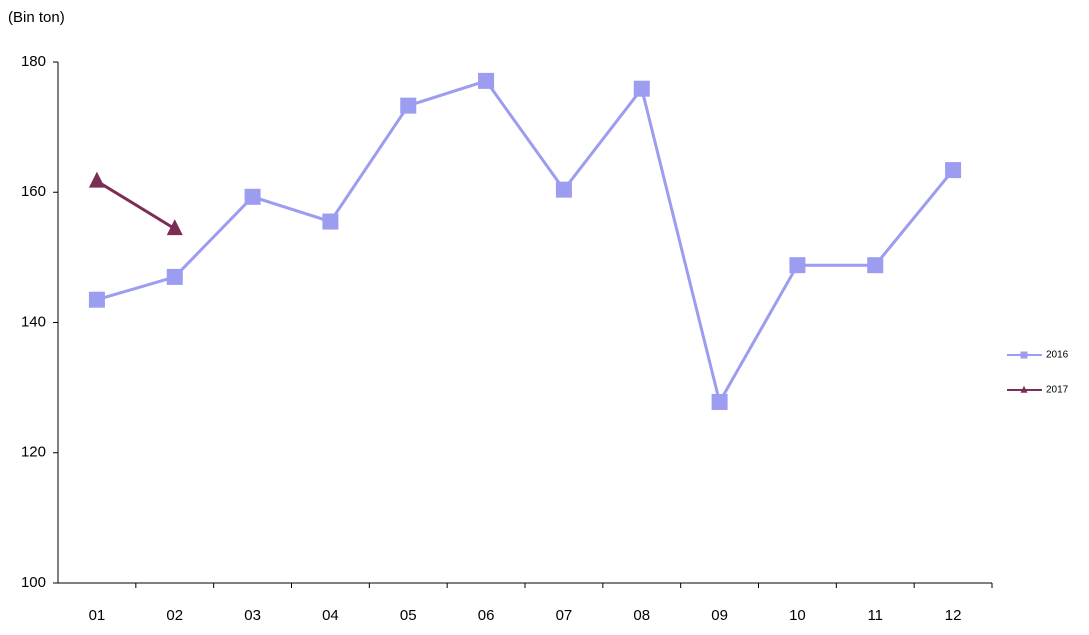 Image resolution: width=1089 pixels, height=635 pixels. What do you see at coordinates (33, 61) in the screenshot?
I see `y-tick-label: 180` at bounding box center [33, 61].